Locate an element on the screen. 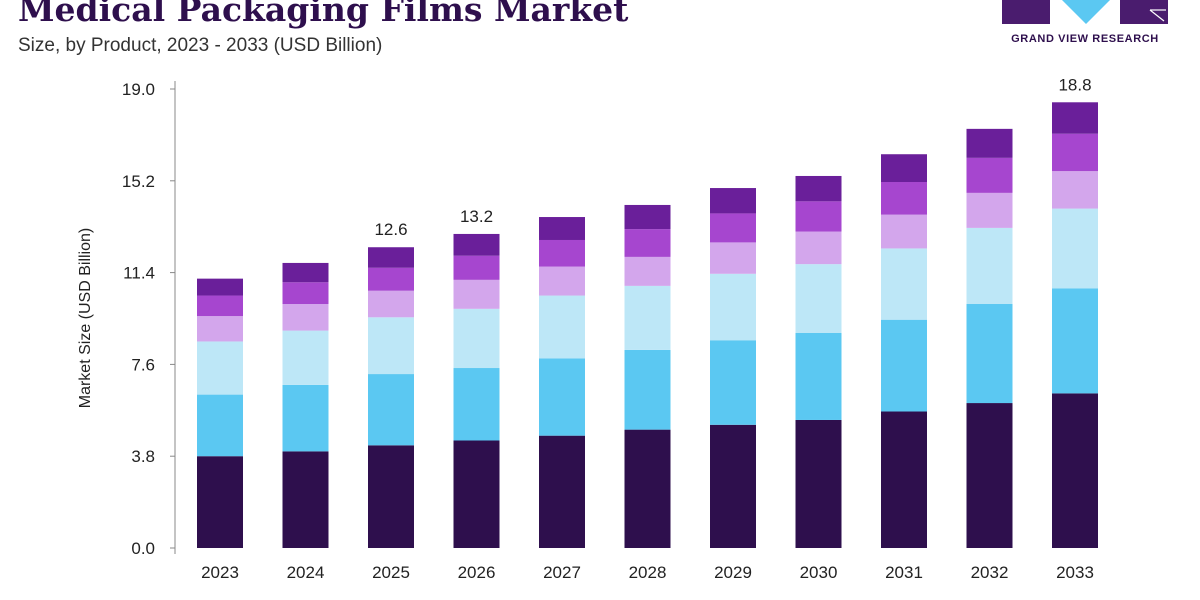 This screenshot has width=1200, height=600. x-tick-label: 2033 is located at coordinates (1075, 572).